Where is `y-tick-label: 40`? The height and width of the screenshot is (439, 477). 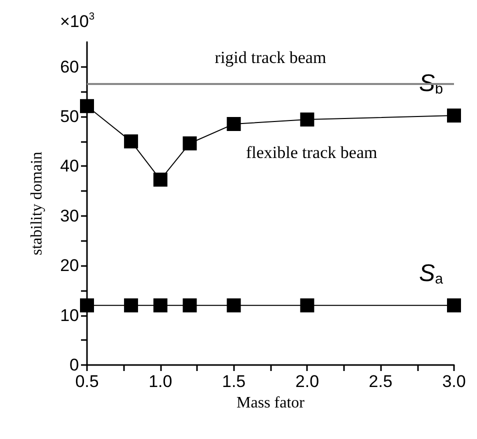
y-tick-label: 40 is located at coordinates (69, 166).